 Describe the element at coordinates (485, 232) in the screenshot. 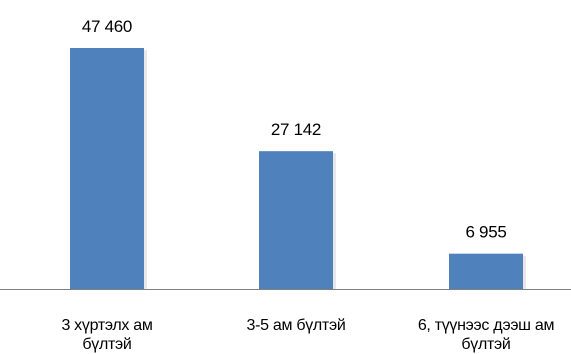

I see `data-label-3: 6 955` at that location.